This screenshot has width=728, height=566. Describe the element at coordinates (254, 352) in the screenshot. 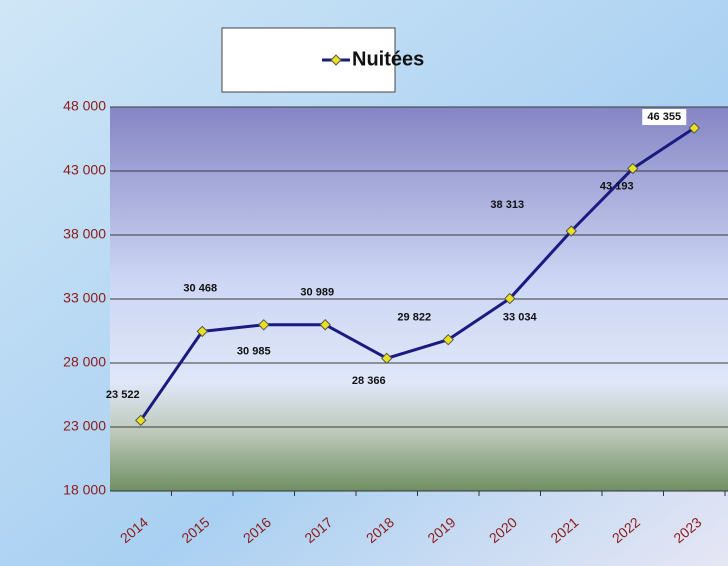

I see `data-label: 30 985` at that location.